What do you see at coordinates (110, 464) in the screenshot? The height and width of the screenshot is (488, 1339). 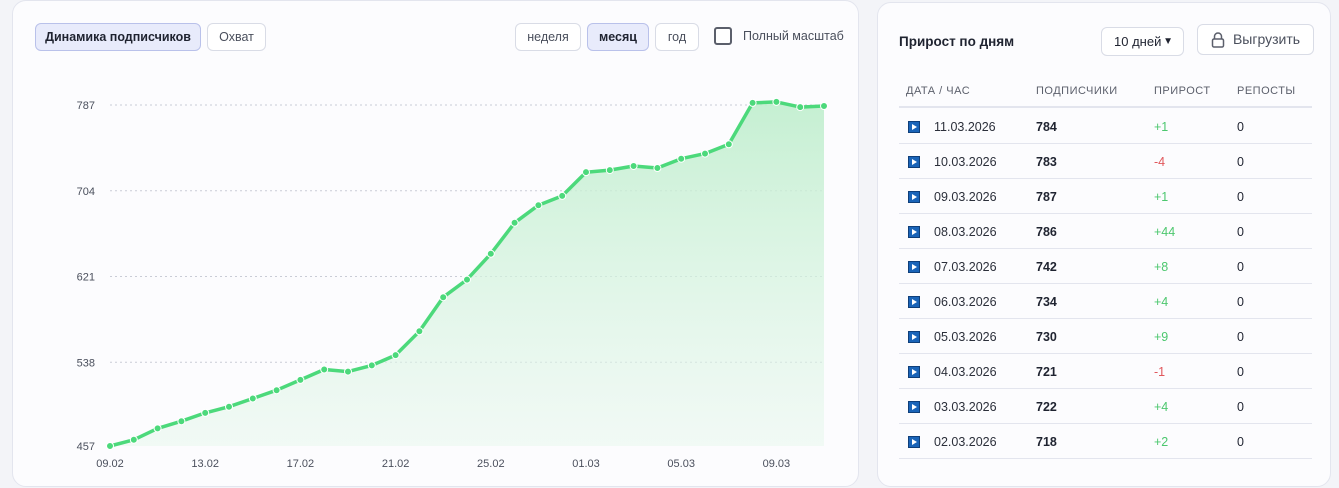 I see `x-tick-label: 09.02` at bounding box center [110, 464].